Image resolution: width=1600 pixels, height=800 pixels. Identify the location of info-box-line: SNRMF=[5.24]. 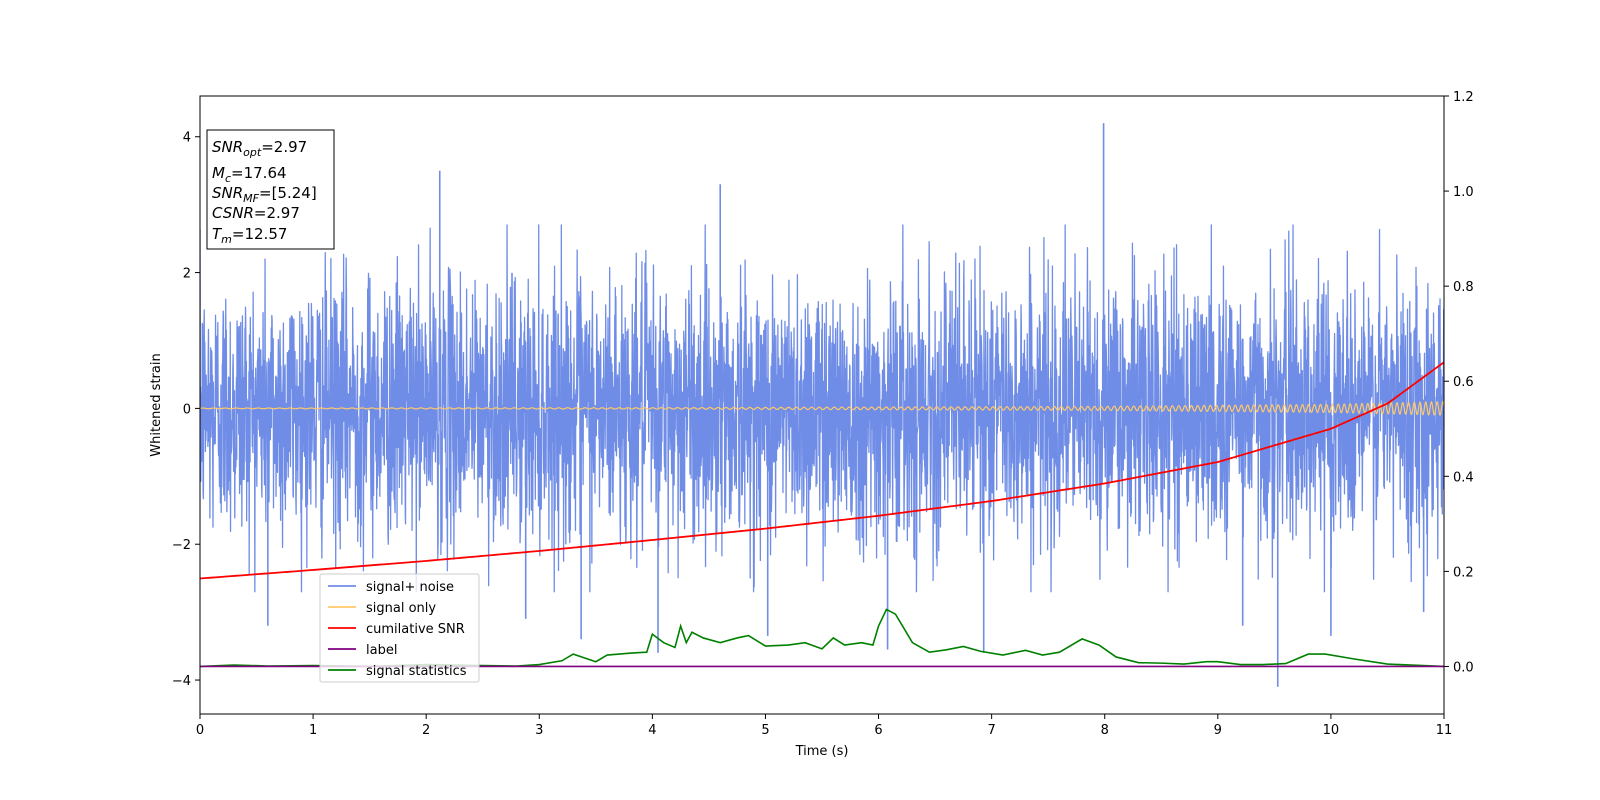
(264, 194).